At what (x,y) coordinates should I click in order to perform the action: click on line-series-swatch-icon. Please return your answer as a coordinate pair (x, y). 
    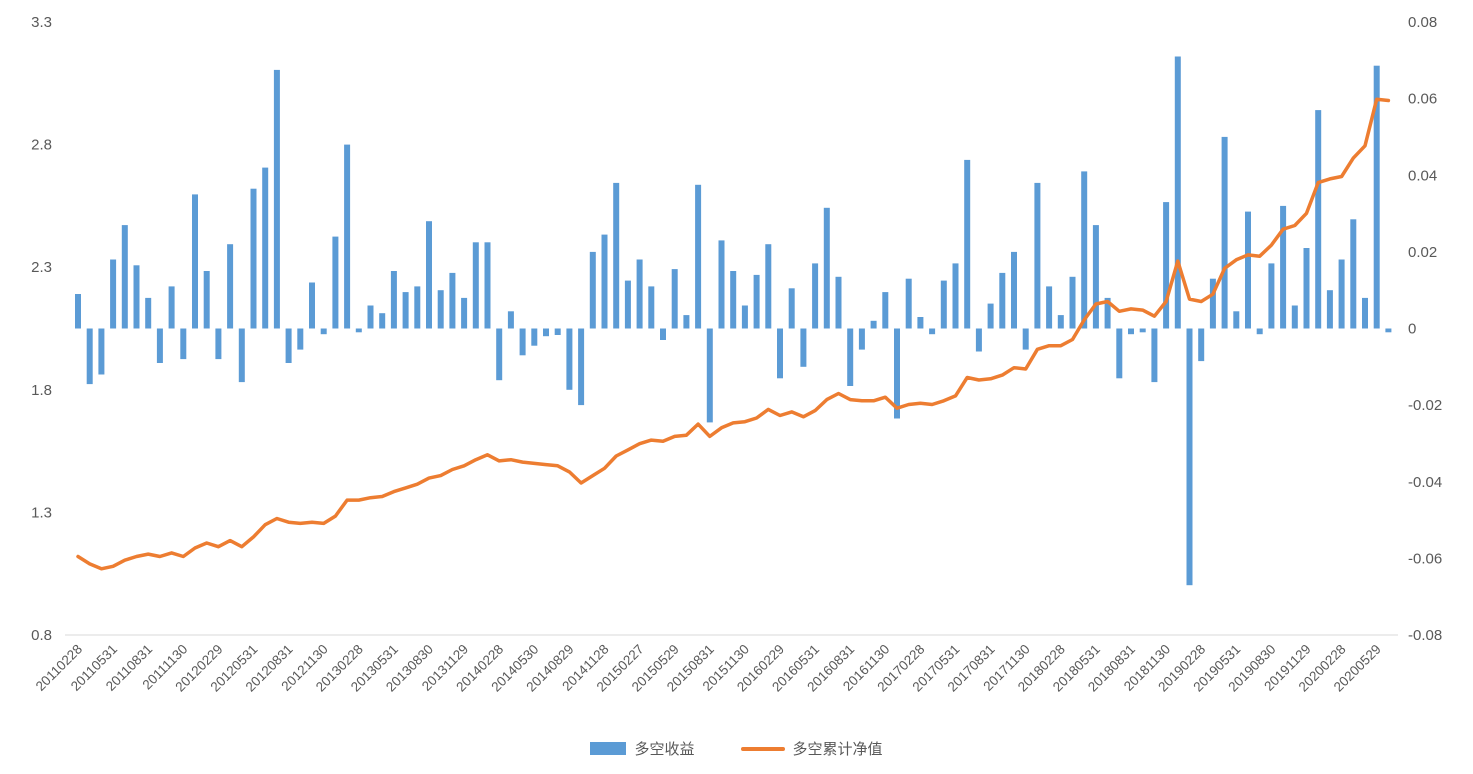
    Looking at the image, I should click on (762, 748).